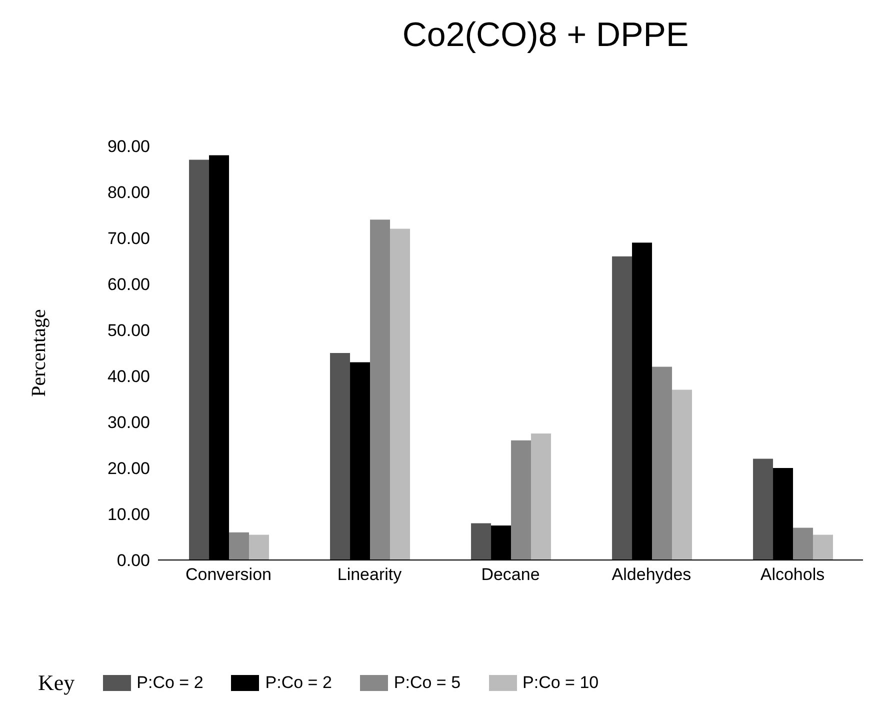 The width and height of the screenshot is (891, 718). What do you see at coordinates (128, 514) in the screenshot?
I see `y-tick-label: 10.00` at bounding box center [128, 514].